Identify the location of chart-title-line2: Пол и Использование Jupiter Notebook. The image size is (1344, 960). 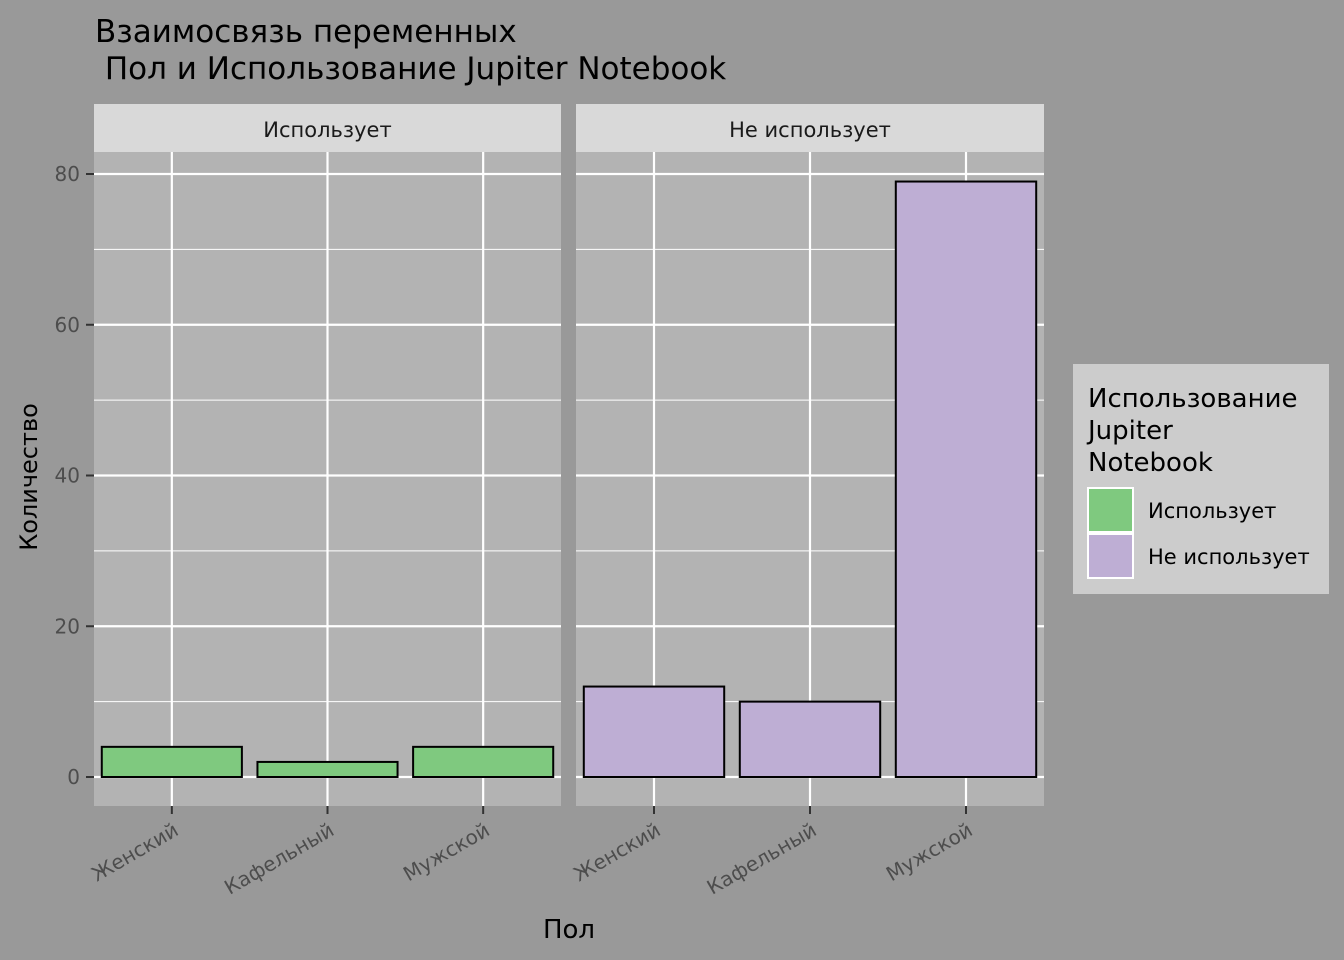
(410, 69).